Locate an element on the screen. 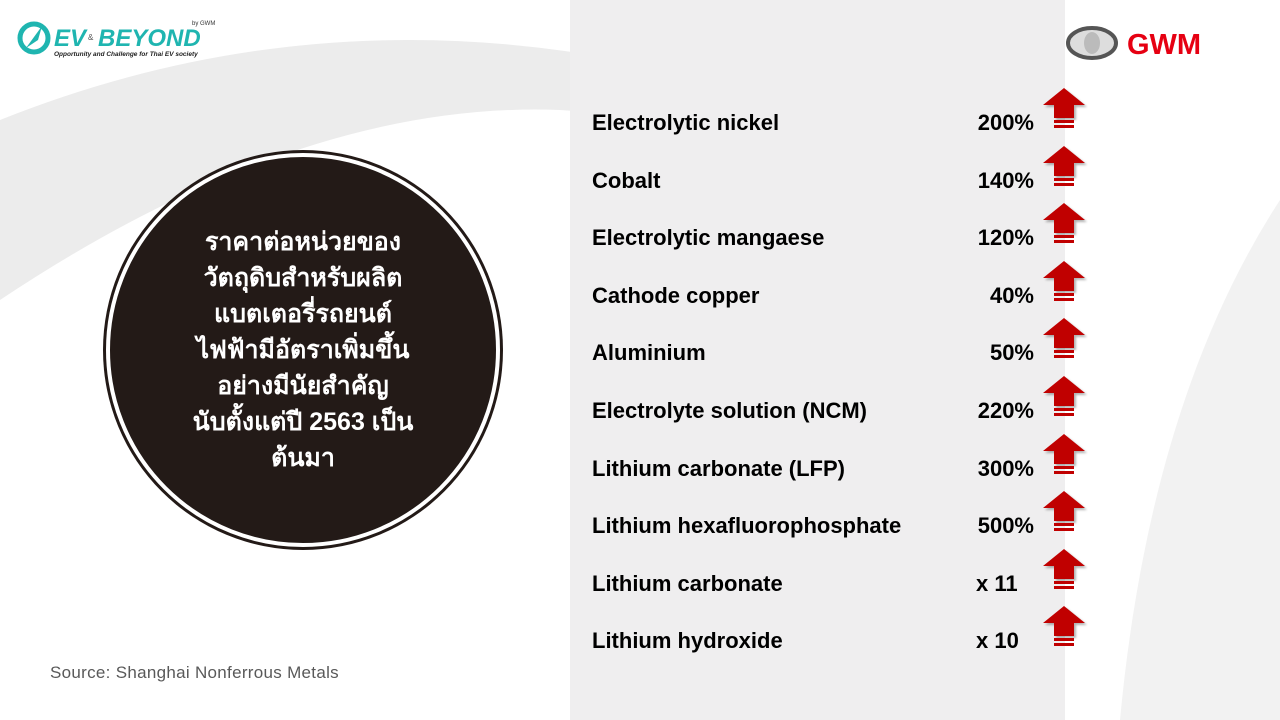 The width and height of the screenshot is (1280, 720). material-row: Lithium carbonate (LFP) 300% is located at coordinates (842, 458).